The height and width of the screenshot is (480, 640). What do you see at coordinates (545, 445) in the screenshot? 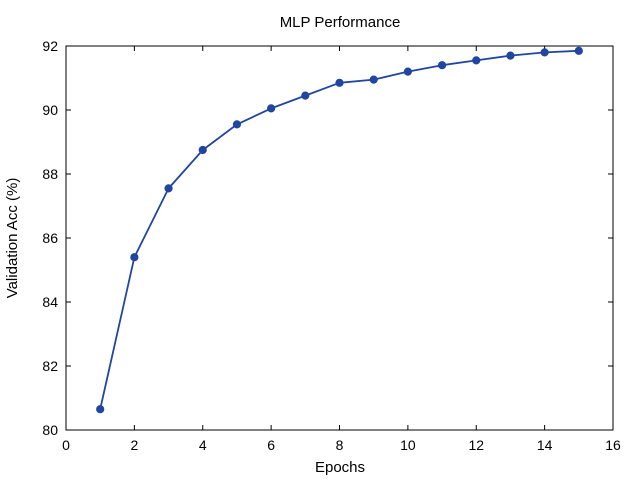
I see `x-tick-label: 14` at bounding box center [545, 445].